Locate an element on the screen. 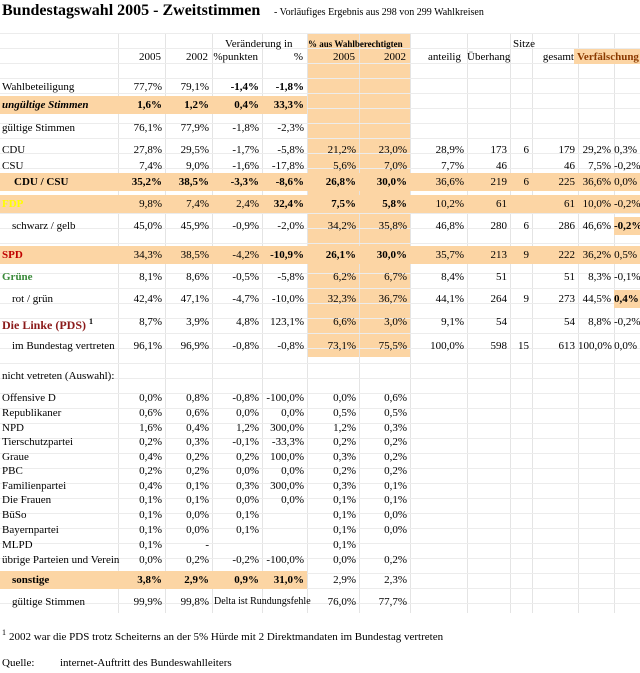  cell: -0,9% is located at coordinates (245, 226).